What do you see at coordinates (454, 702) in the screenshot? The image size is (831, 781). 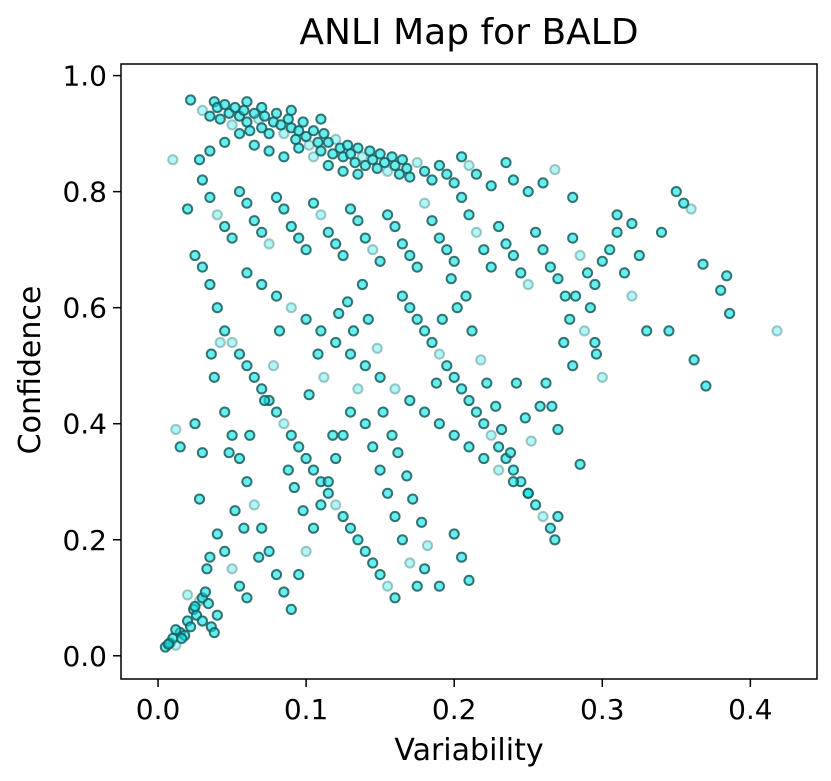 I see `x-axis: 0.0 0.1 0.2 0.3 0.4` at bounding box center [454, 702].